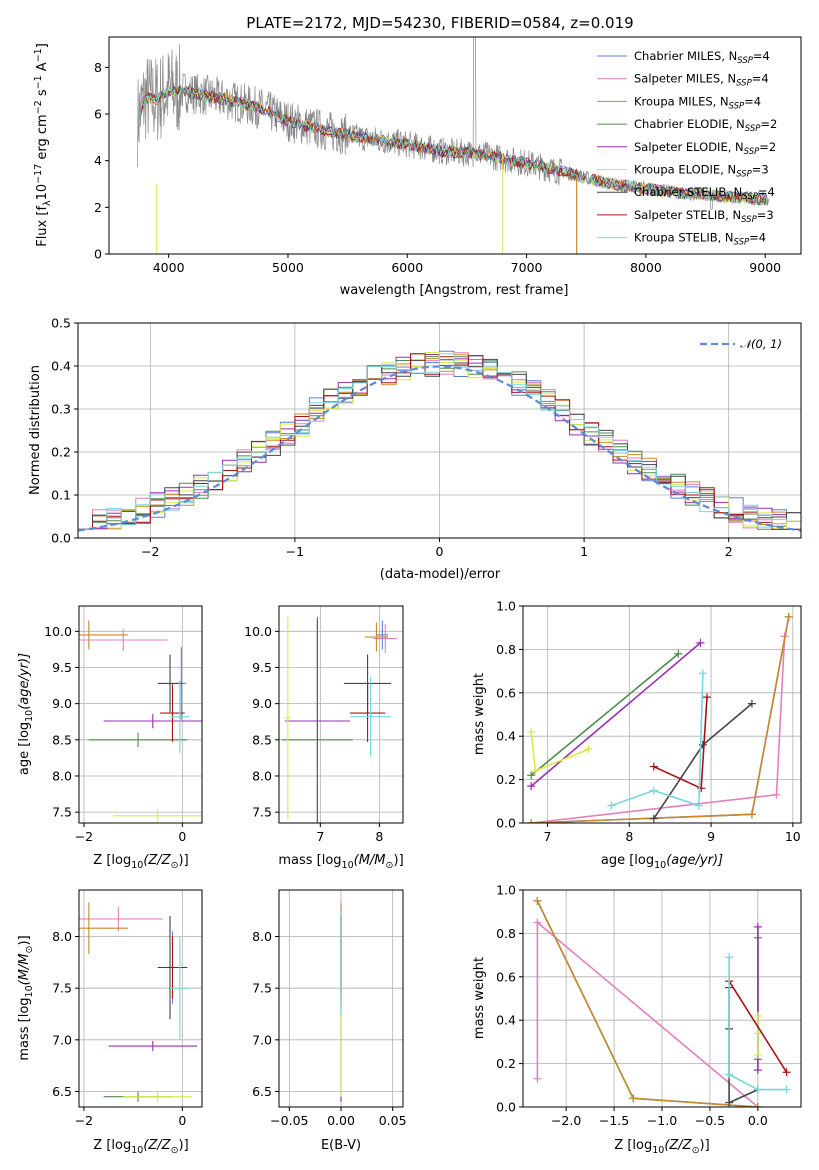  I want to click on legend-entry: Kroupa ELODIE, NSSP=3, so click(701, 171).